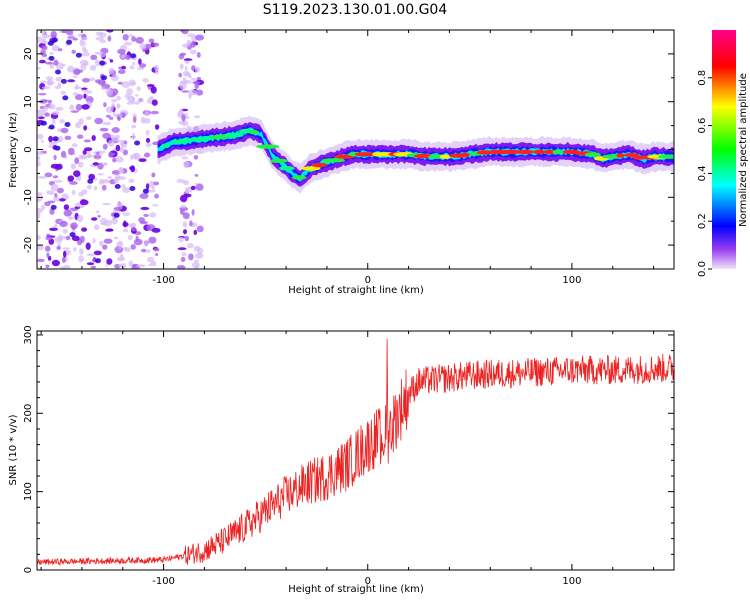 The height and width of the screenshot is (600, 750). What do you see at coordinates (704, 173) in the screenshot?
I see `colorbar-ticks: 0.0 0.2 0.4 0.6 0.8` at bounding box center [704, 173].